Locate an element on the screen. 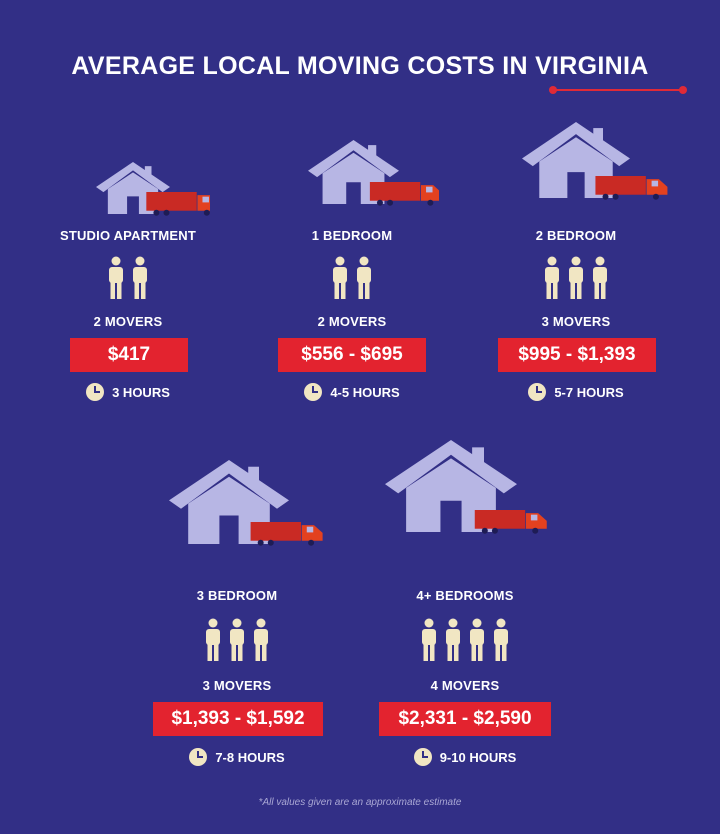  price-badge: $995 - $1,393 is located at coordinates (577, 355).